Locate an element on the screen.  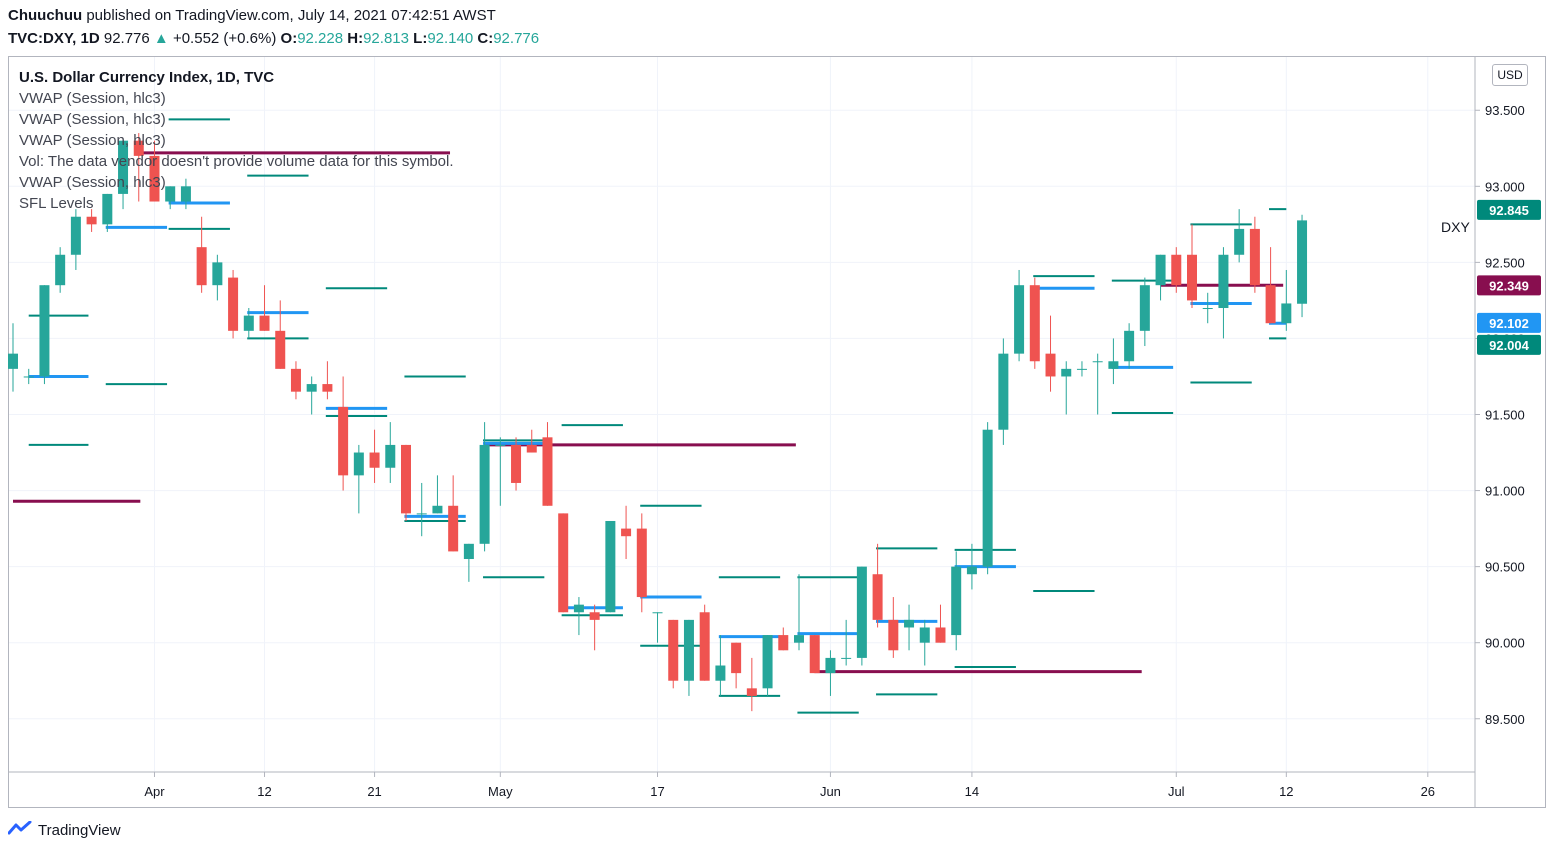
currency-button: USD is located at coordinates (1510, 75).